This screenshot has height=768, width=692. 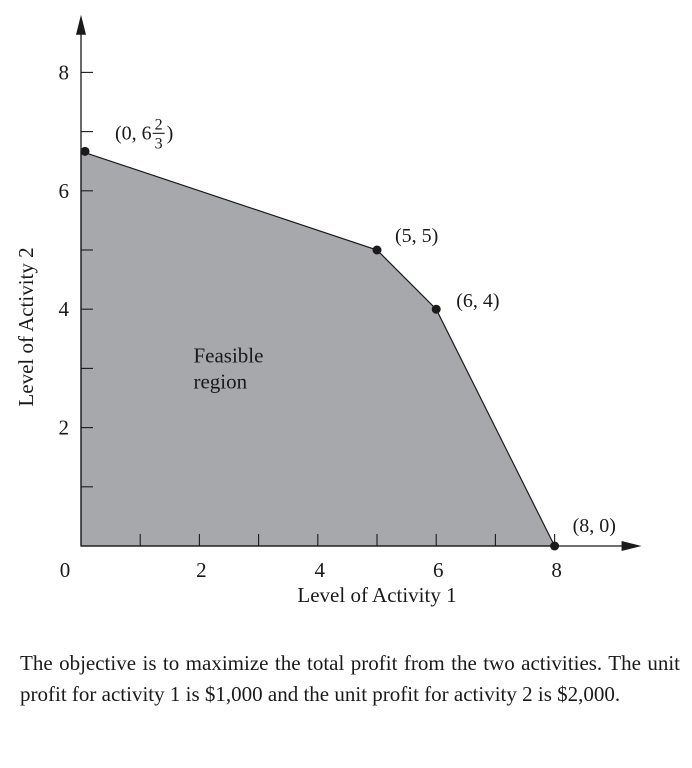 I want to click on x-tick-label: 4, so click(x=320, y=570).